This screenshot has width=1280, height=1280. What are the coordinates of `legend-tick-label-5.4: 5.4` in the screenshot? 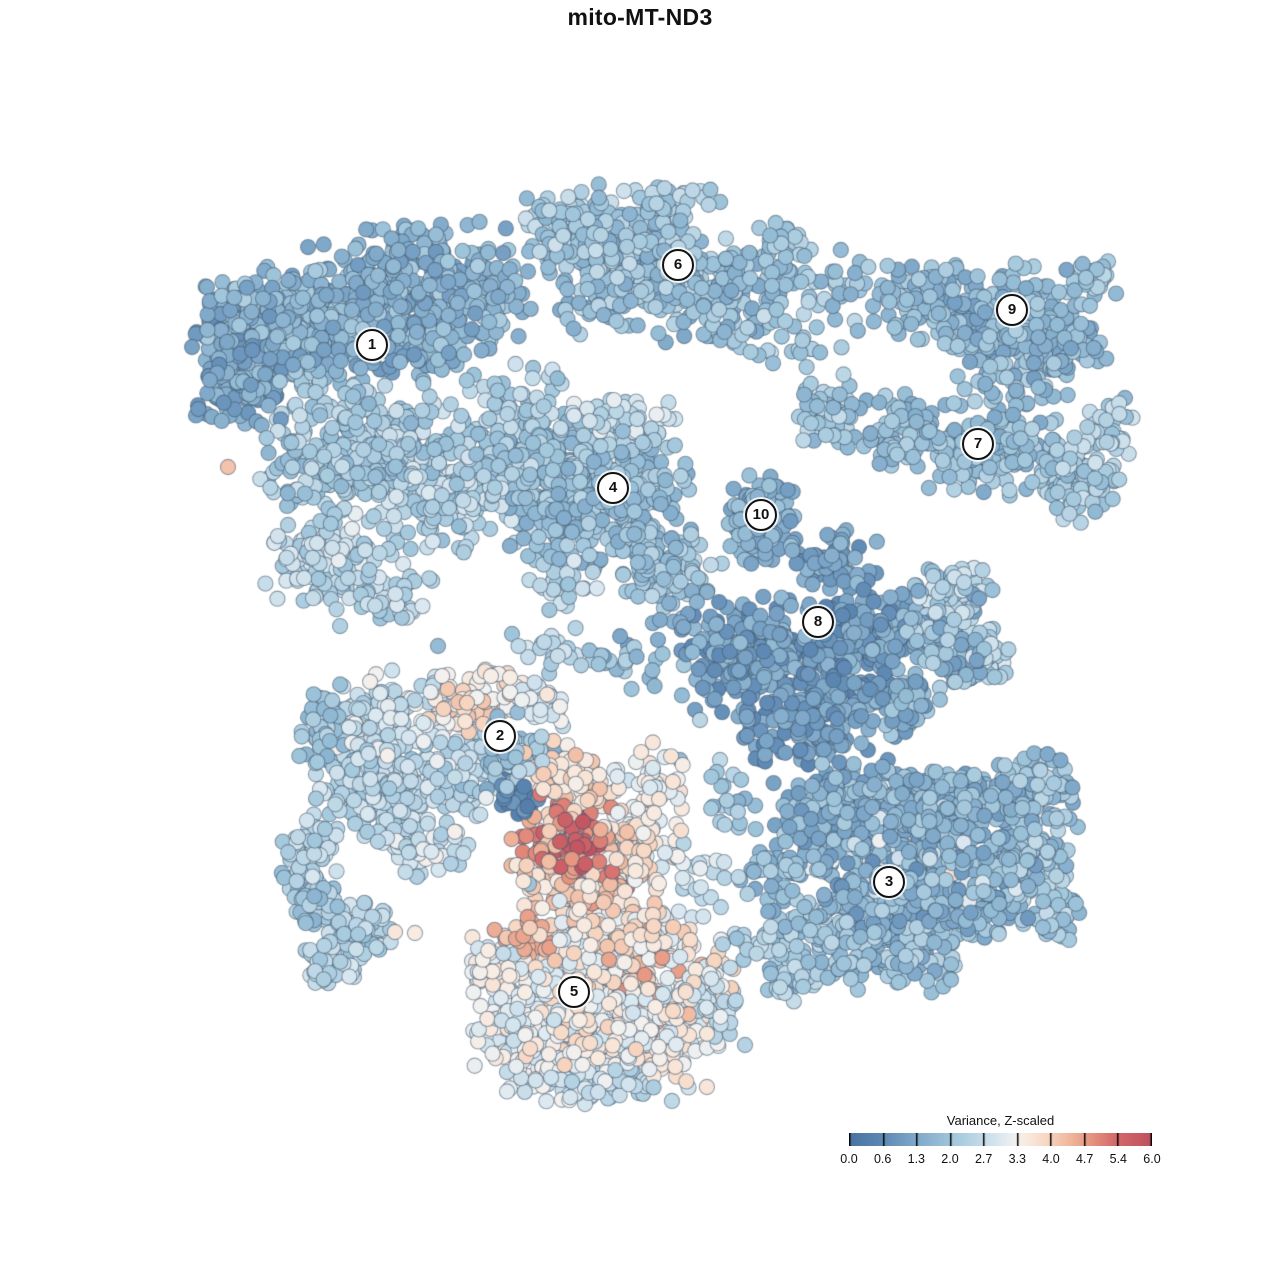 It's located at (1118, 1159).